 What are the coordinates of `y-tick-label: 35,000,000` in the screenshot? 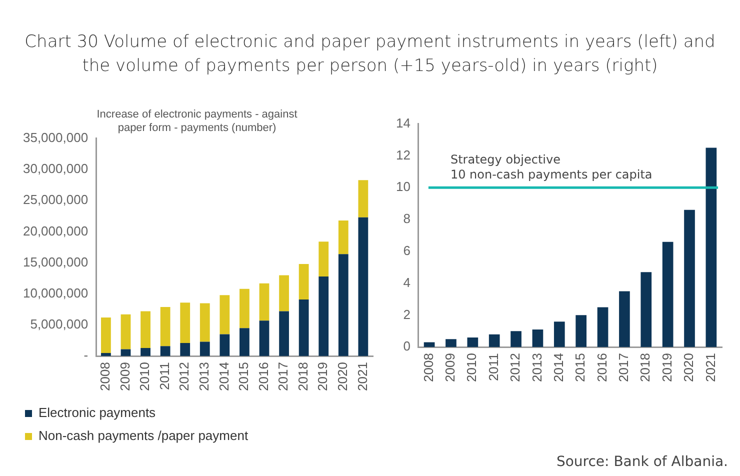 It's located at (55, 137).